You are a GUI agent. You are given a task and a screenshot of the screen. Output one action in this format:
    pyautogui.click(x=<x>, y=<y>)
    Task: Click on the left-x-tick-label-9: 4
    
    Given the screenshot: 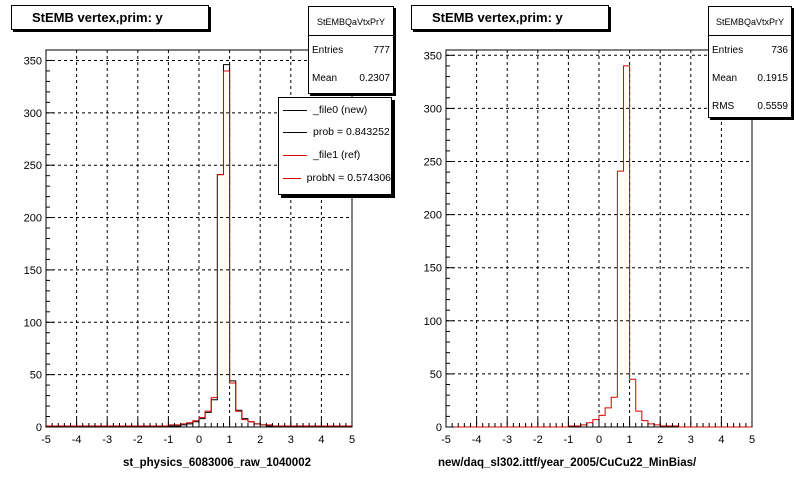 What is the action you would take?
    pyautogui.click(x=321, y=440)
    